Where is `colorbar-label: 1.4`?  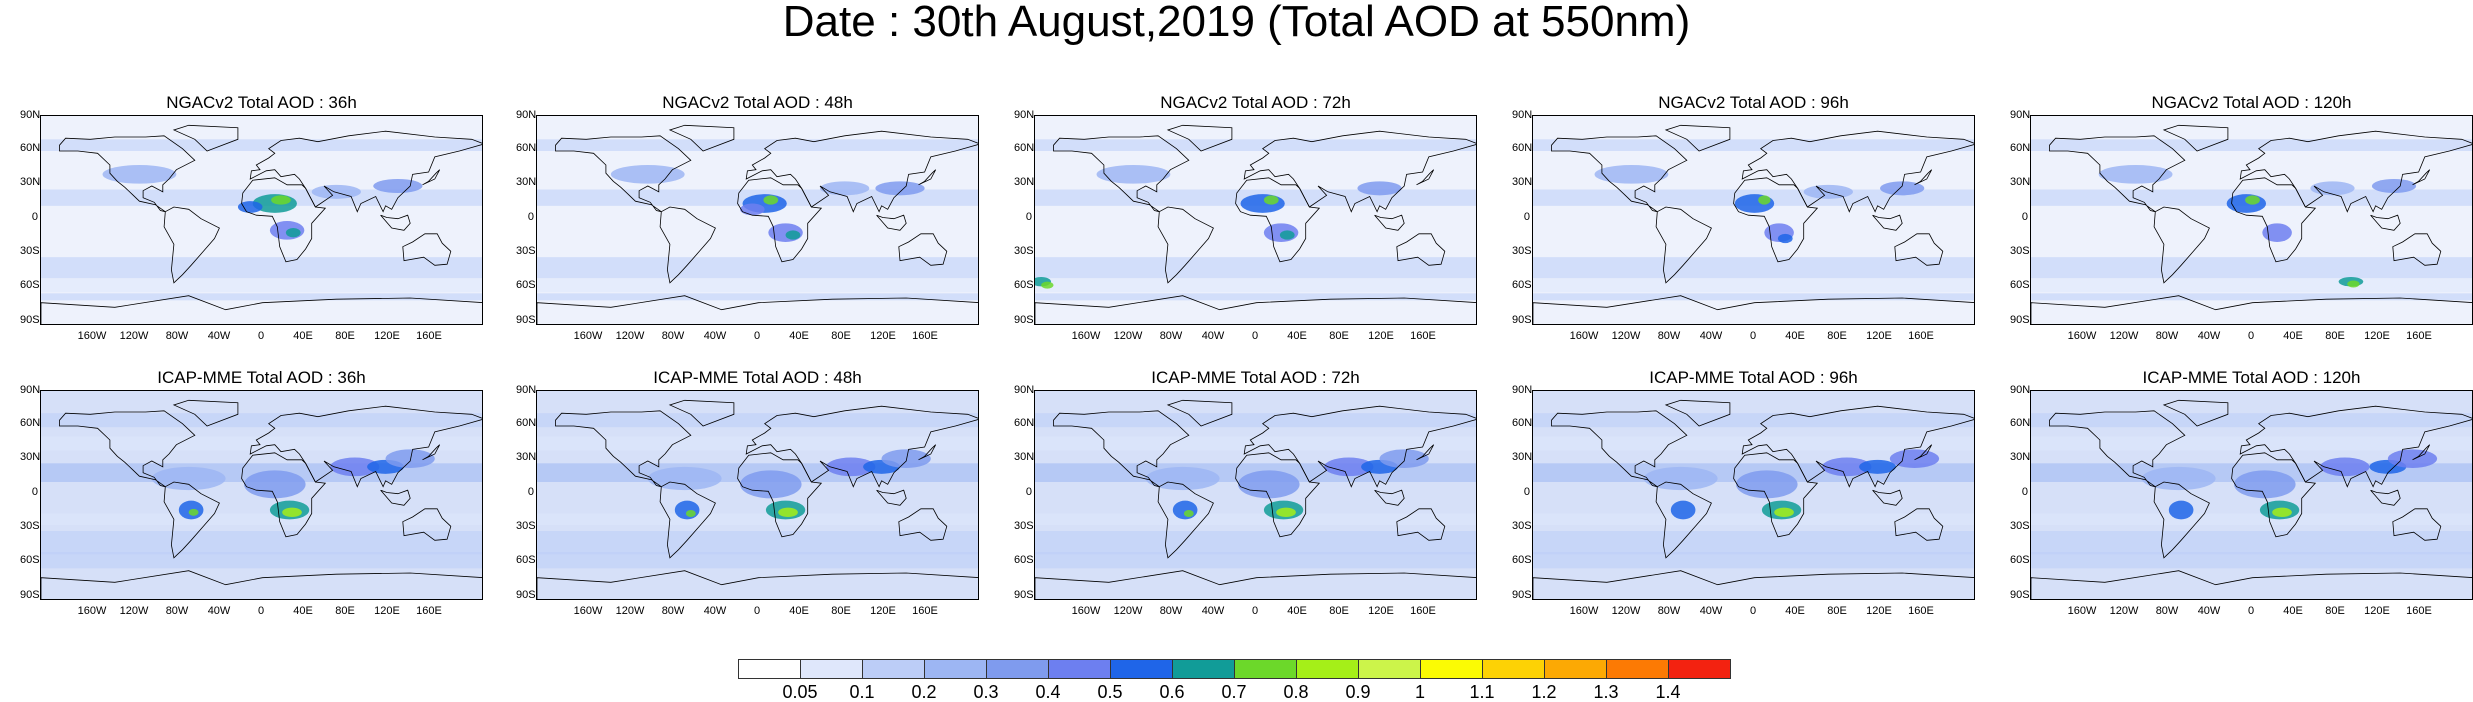 colorbar-label: 1.4 is located at coordinates (1668, 692).